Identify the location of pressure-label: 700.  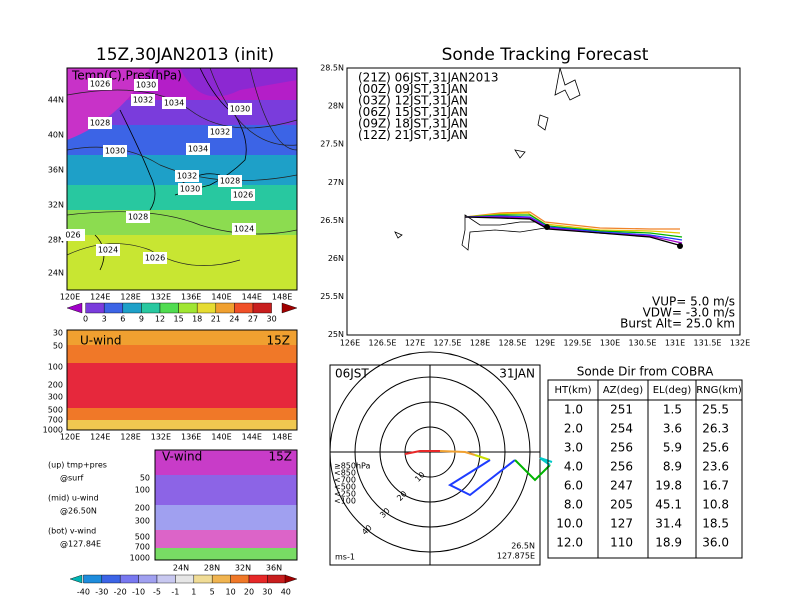
(55, 420).